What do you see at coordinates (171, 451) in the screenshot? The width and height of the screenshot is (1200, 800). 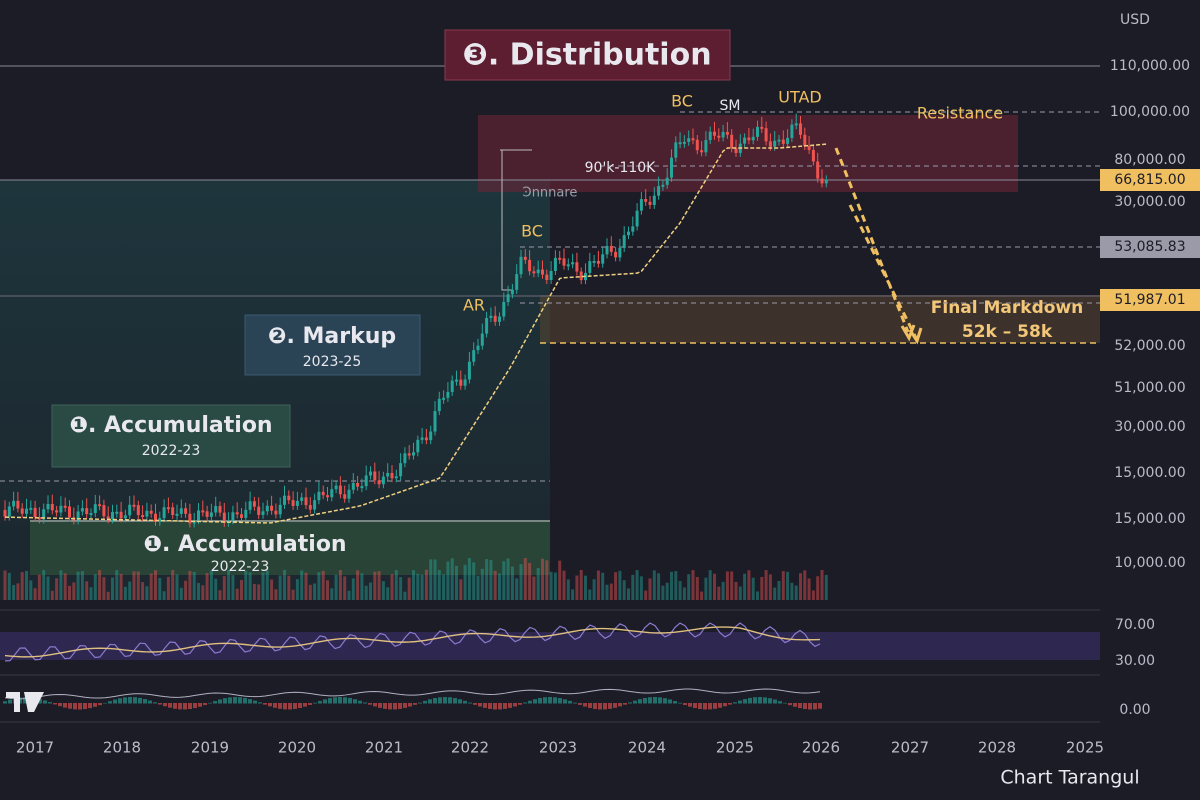 I see `accumulation-years: 2022-23` at bounding box center [171, 451].